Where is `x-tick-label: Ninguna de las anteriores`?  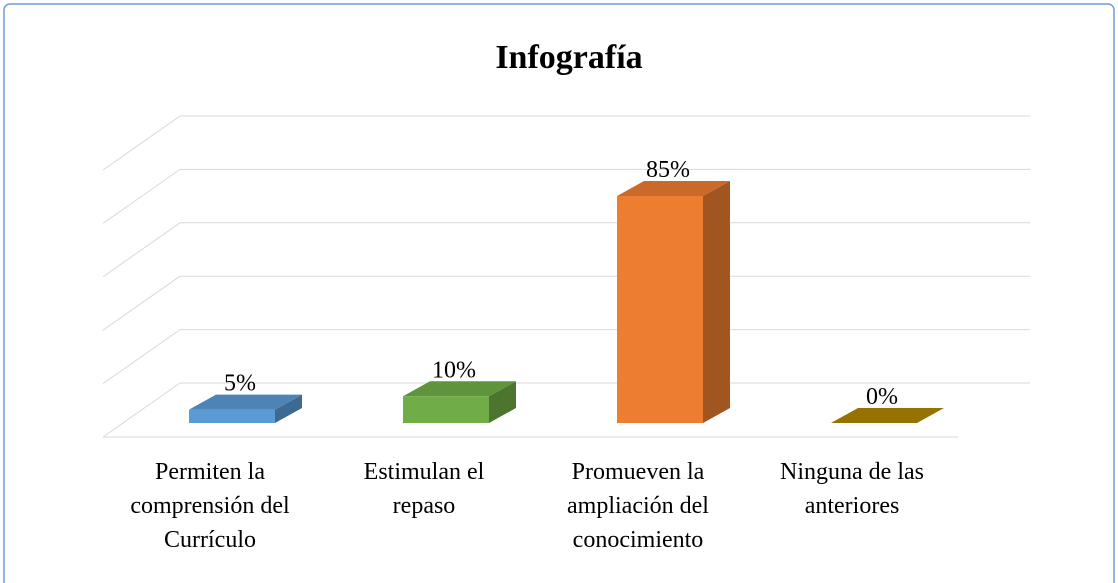 x-tick-label: Ninguna de las anteriores is located at coordinates (852, 489).